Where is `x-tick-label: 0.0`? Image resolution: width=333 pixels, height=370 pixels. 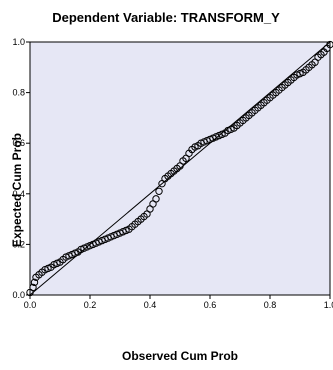
x-tick-label: 0.0 is located at coordinates (30, 305).